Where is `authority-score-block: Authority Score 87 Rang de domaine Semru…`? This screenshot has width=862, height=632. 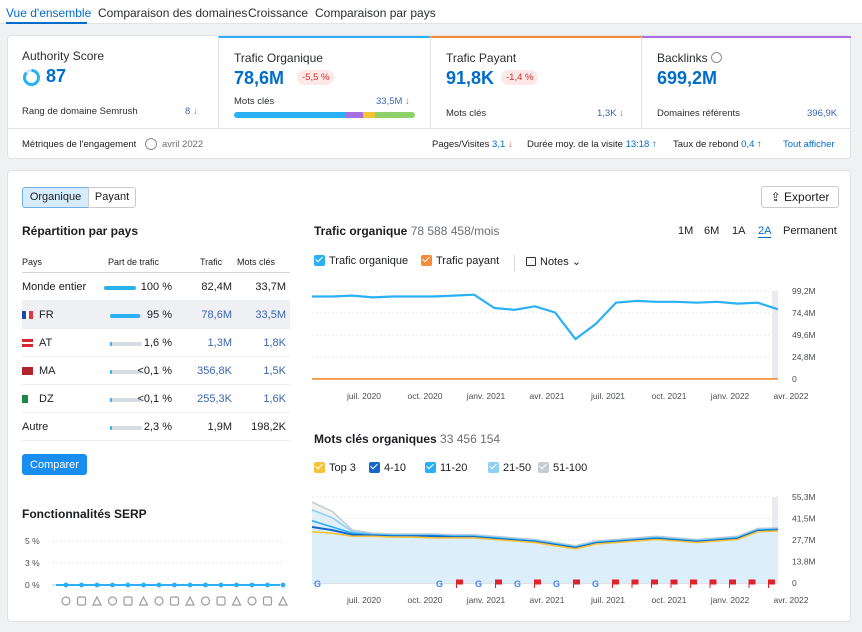
authority-score-block: Authority Score 87 Rang de domaine Semru… is located at coordinates (113, 82).